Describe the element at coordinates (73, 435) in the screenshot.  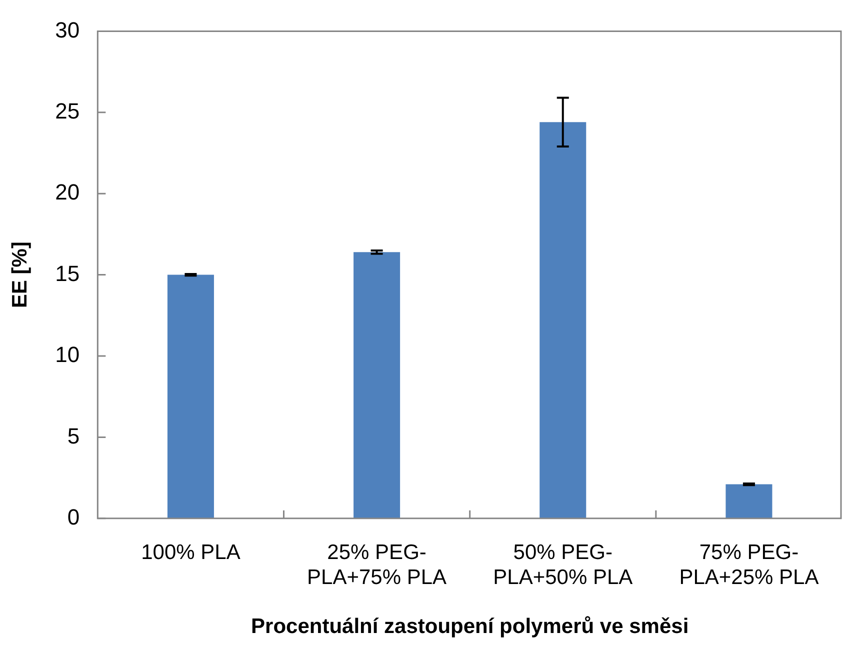
I see `y-tick-label: 5` at that location.